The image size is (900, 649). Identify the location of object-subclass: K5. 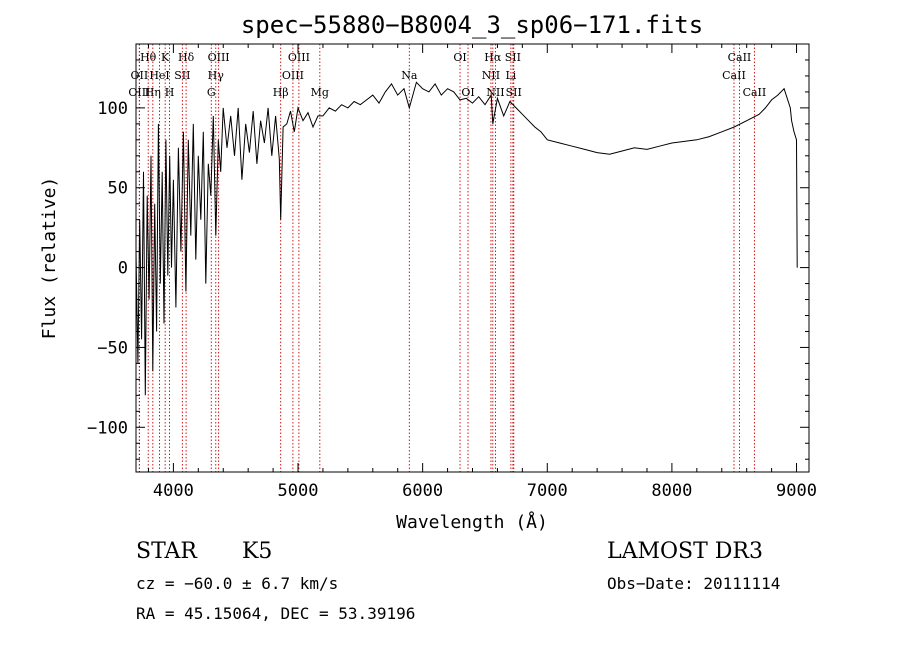
(257, 551).